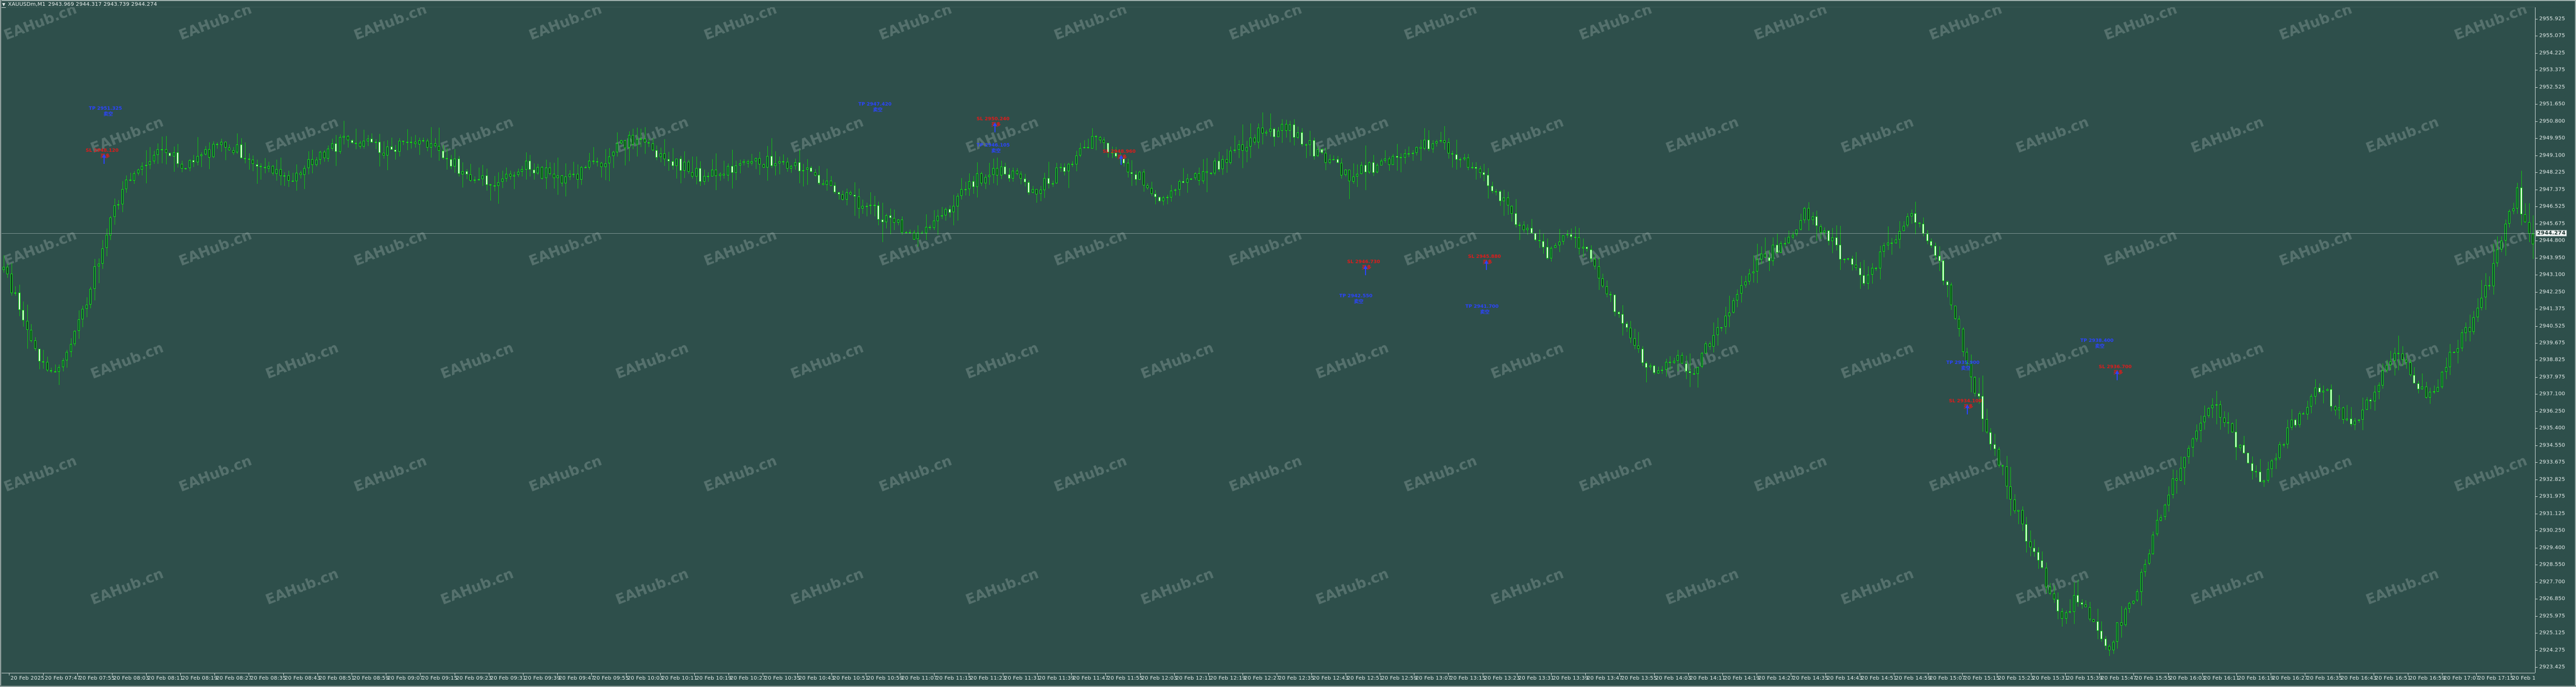  I want to click on price-tick-label: 2948.225, so click(2552, 172).